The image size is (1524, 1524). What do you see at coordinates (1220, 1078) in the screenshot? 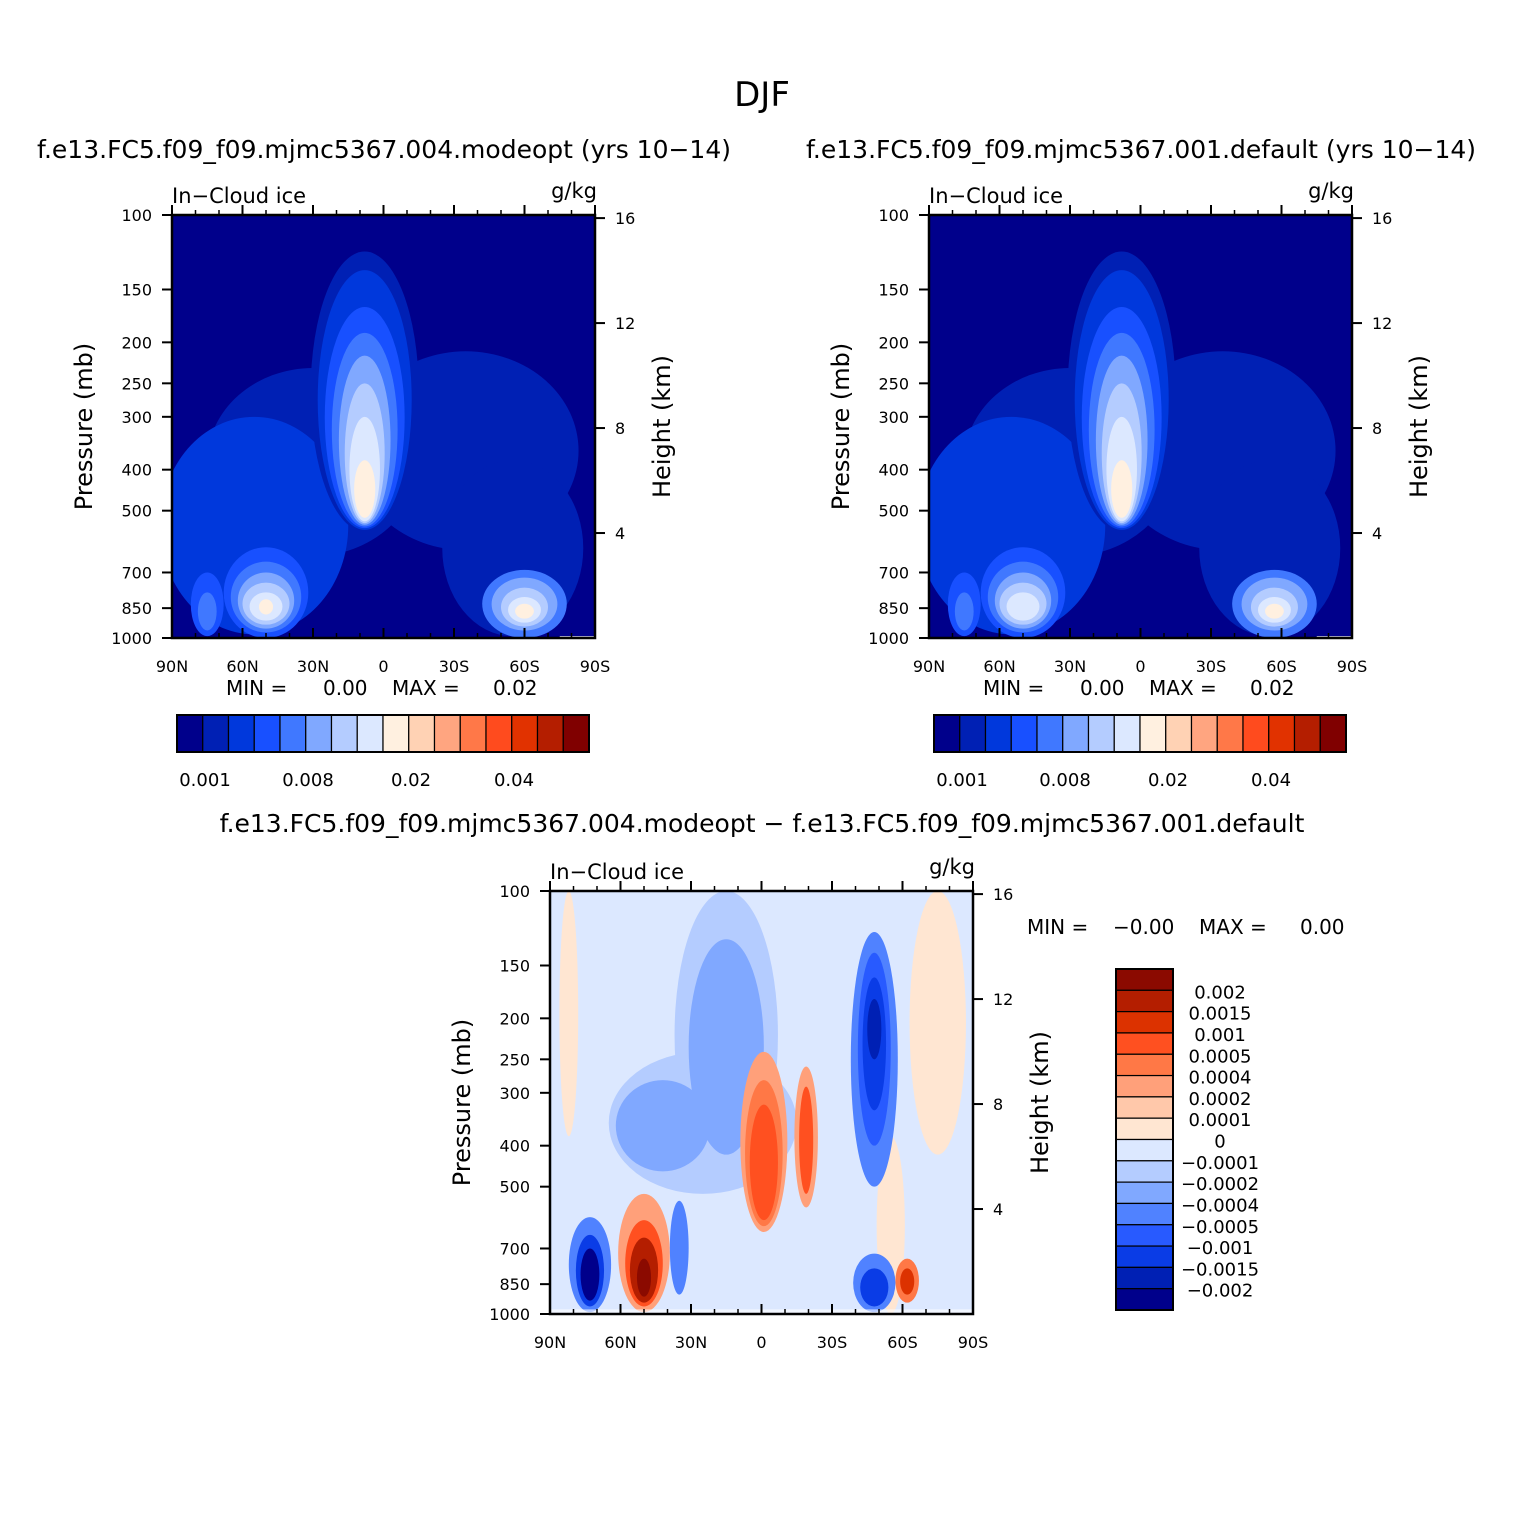
I see `colorbar-label: 0.0004` at bounding box center [1220, 1078].